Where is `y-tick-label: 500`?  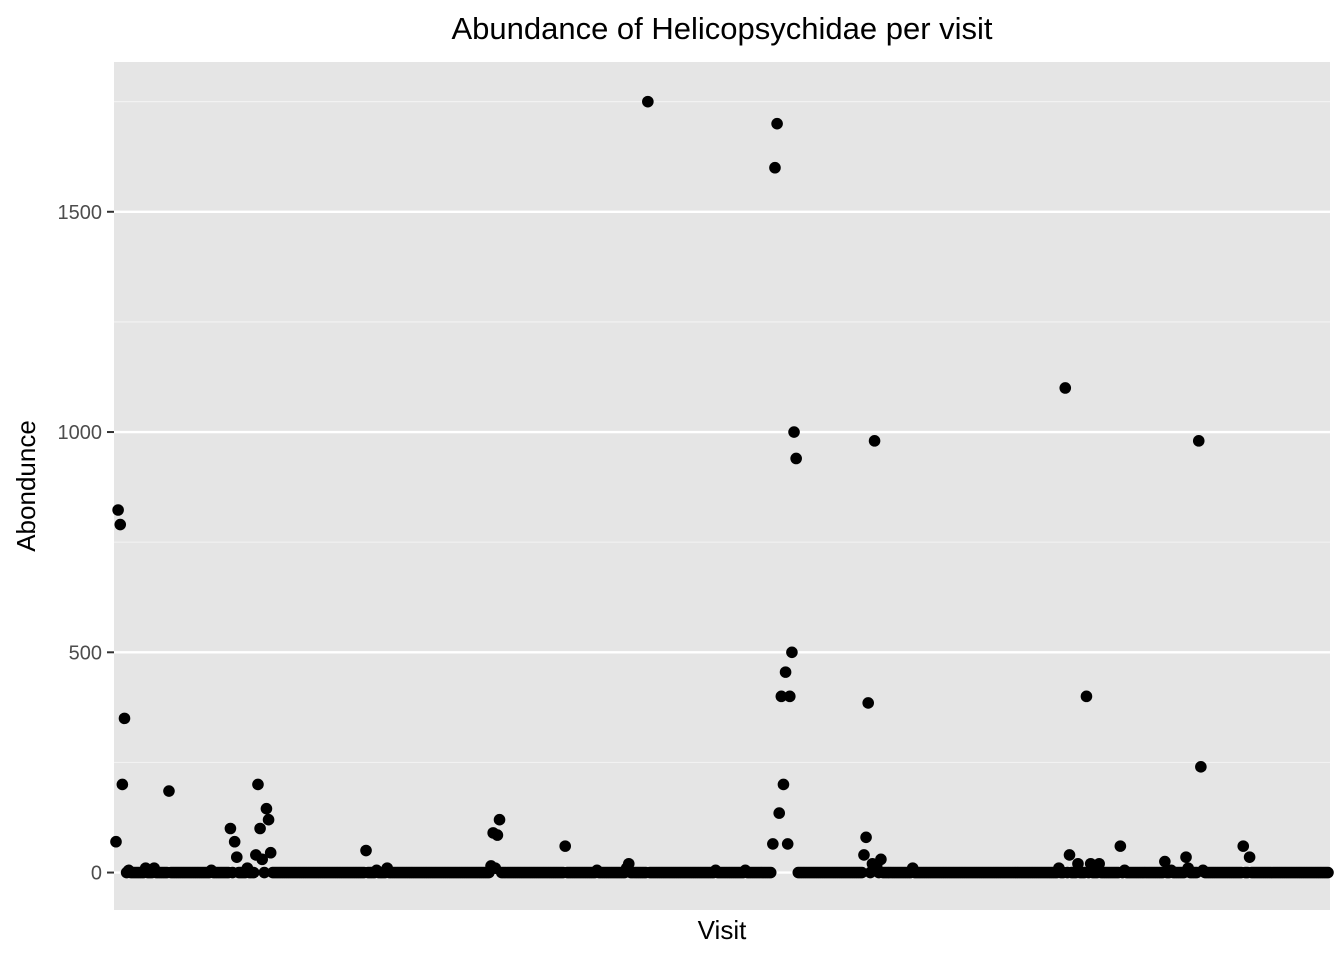
y-tick-label: 500 is located at coordinates (85, 653).